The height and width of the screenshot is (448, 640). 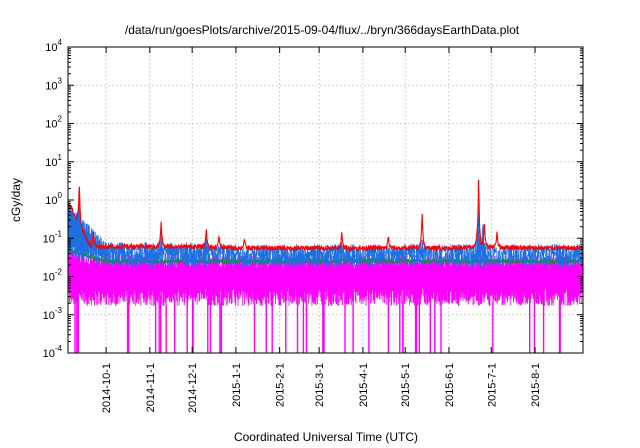 What do you see at coordinates (53, 314) in the screenshot?
I see `y-tick-label: 10⁻³` at bounding box center [53, 314].